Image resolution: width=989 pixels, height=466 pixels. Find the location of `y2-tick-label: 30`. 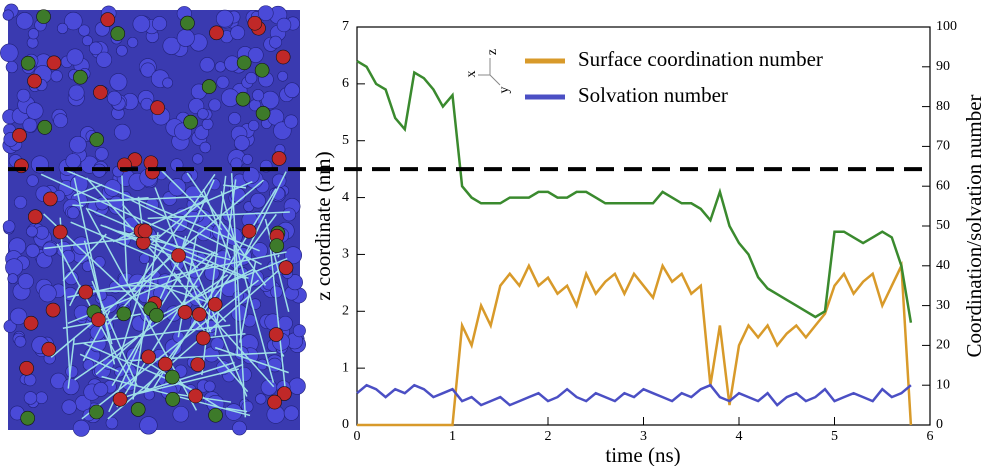

y2-tick-label: 30 is located at coordinates (943, 305).